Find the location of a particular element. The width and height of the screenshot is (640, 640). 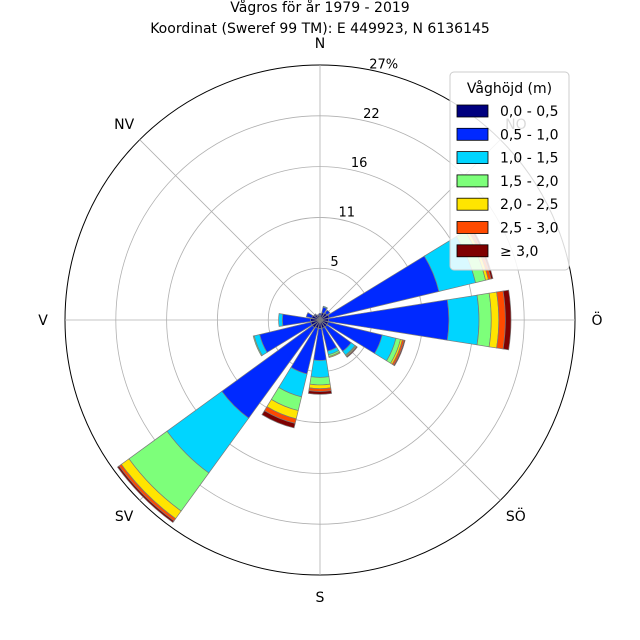

legend-entry: 0,0 - 0,5 is located at coordinates (529, 112).